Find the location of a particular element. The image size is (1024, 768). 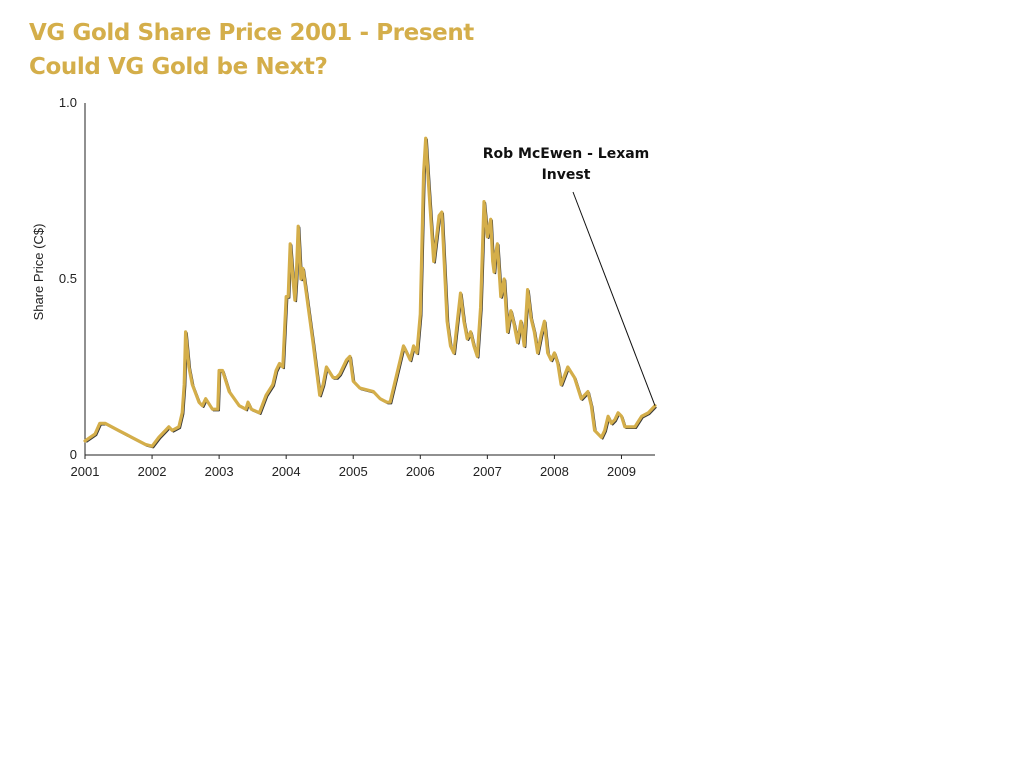

chart-title: VG Gold Share Price 2001 - Present is located at coordinates (251, 33).